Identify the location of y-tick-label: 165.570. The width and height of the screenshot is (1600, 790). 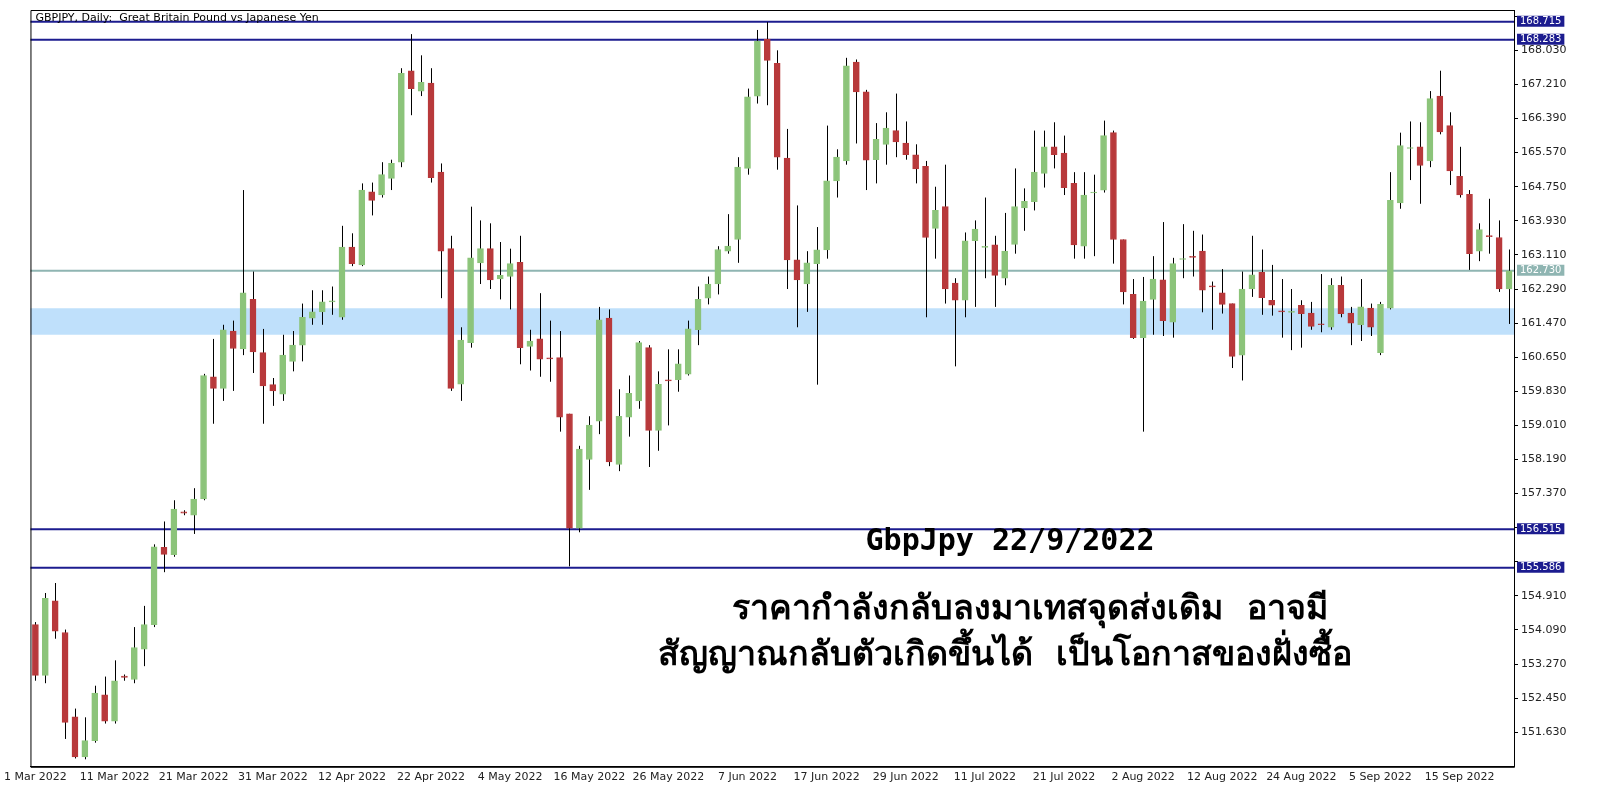
(1544, 152).